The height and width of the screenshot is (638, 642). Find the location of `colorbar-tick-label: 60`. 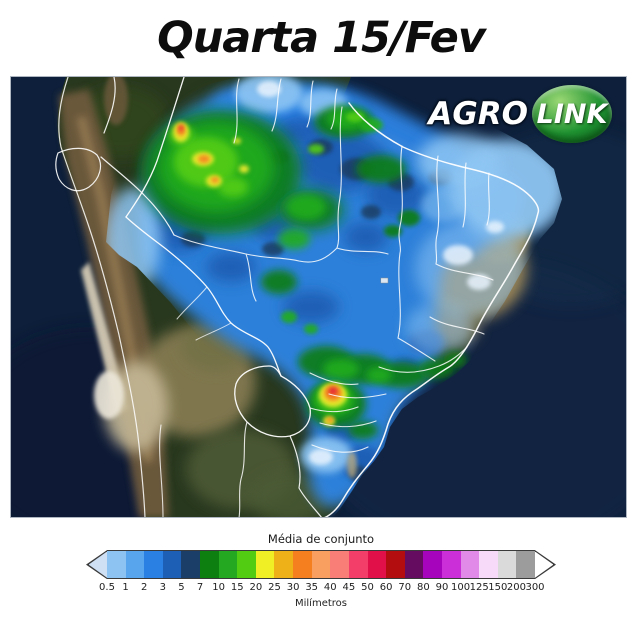

colorbar-tick-label: 60 is located at coordinates (386, 588).